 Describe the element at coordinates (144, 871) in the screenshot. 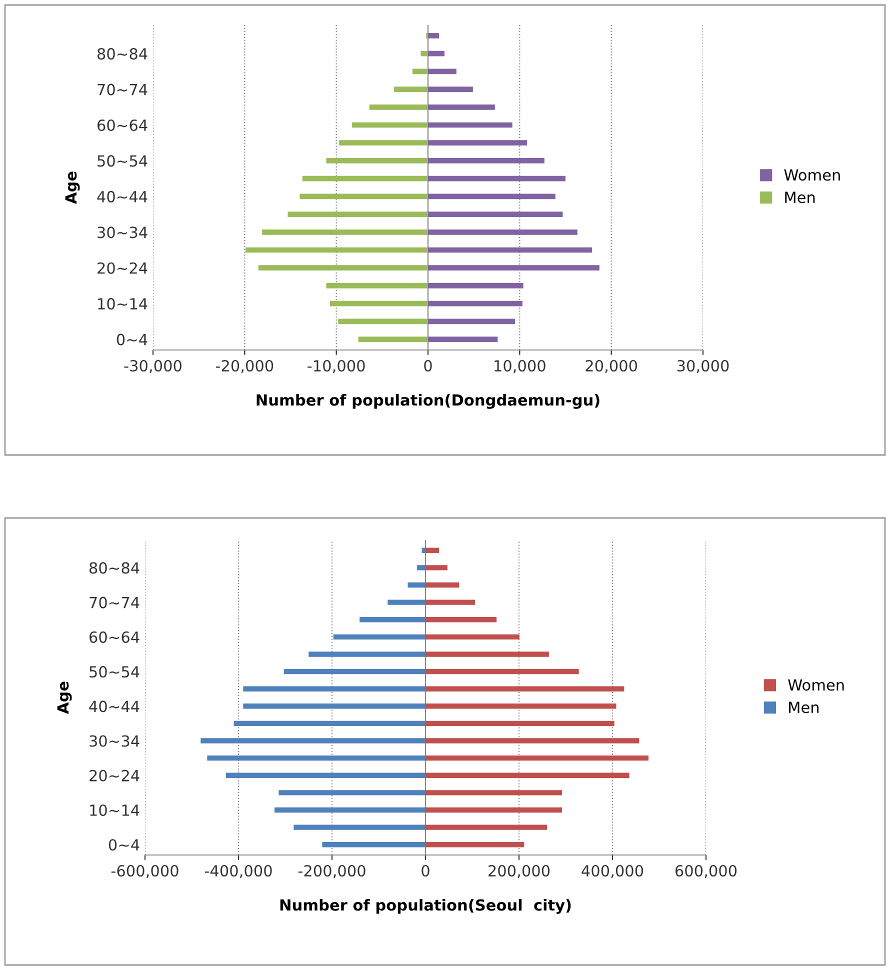

I see `x-tick-label: -600,000` at that location.